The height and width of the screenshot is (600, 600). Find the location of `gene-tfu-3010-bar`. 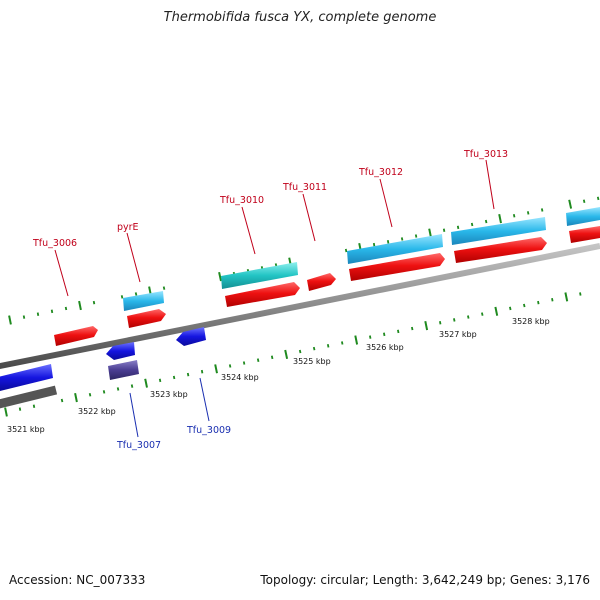

gene-tfu-3010-bar is located at coordinates (259, 275).